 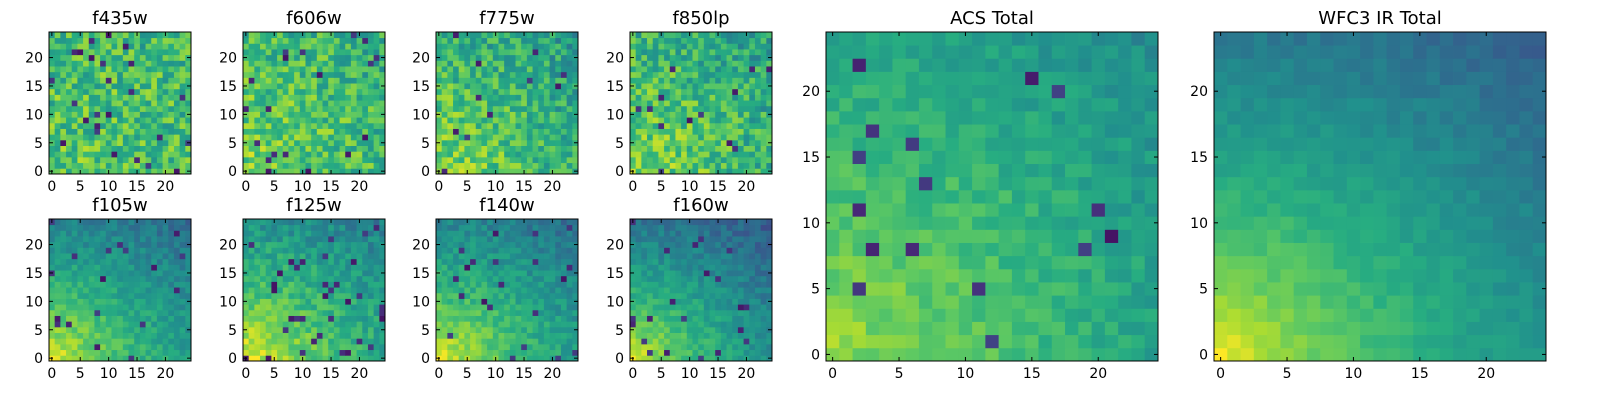 What do you see at coordinates (700, 18) in the screenshot?
I see `panel-title: f850lp` at bounding box center [700, 18].